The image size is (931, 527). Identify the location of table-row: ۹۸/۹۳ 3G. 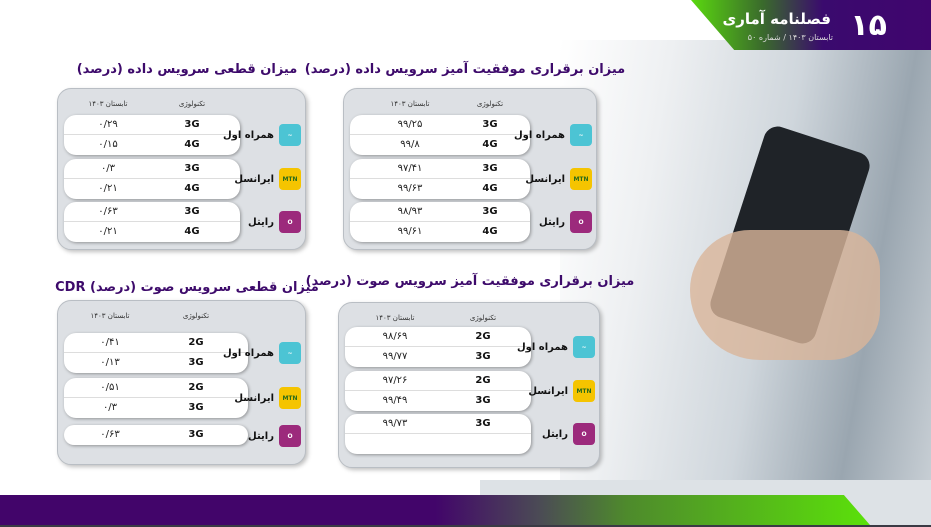
(440, 212).